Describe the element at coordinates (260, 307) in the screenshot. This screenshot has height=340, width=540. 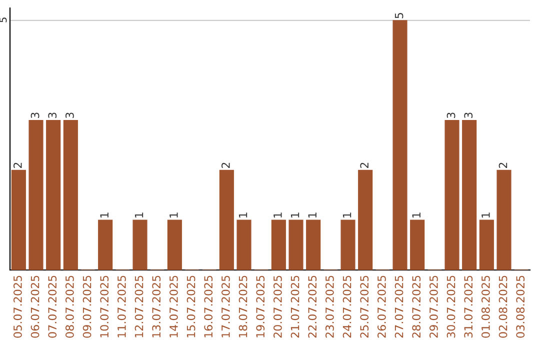
I see `x-tick-label: 19.07.2025` at that location.